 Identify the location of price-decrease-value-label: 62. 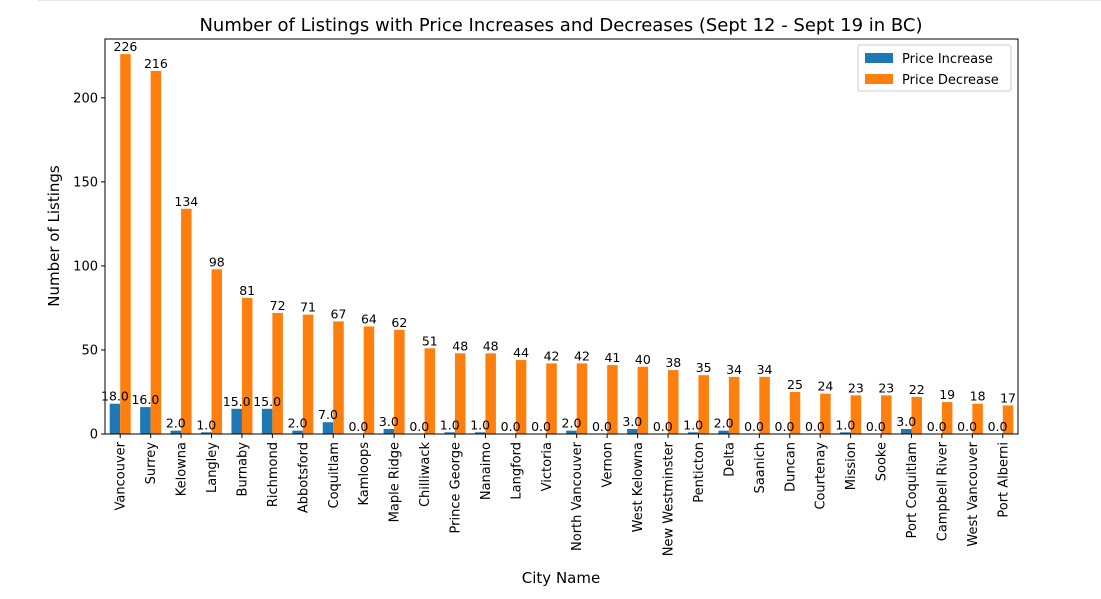
(399, 322).